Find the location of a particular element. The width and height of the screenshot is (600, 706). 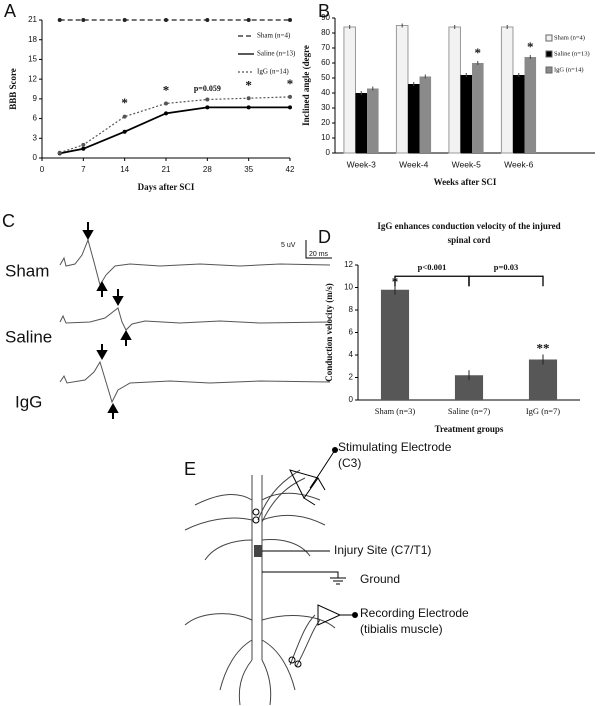

y-tick-label: 60 is located at coordinates (325, 62).